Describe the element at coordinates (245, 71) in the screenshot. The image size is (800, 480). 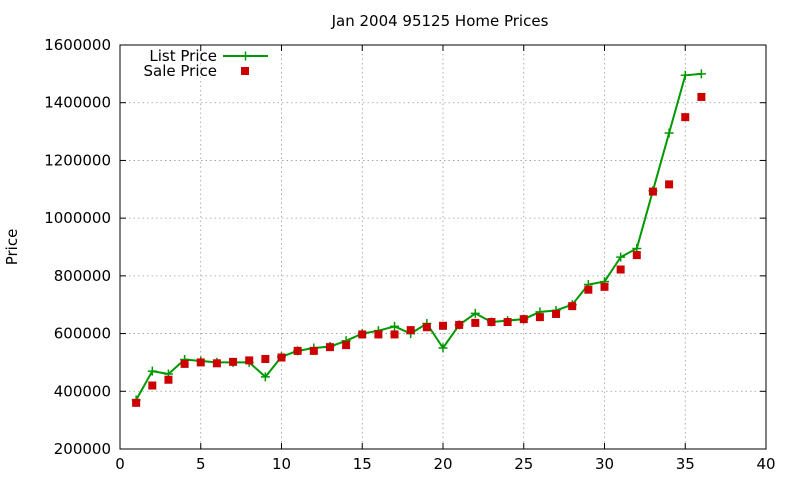
I see `legend-marker-sale-price` at that location.